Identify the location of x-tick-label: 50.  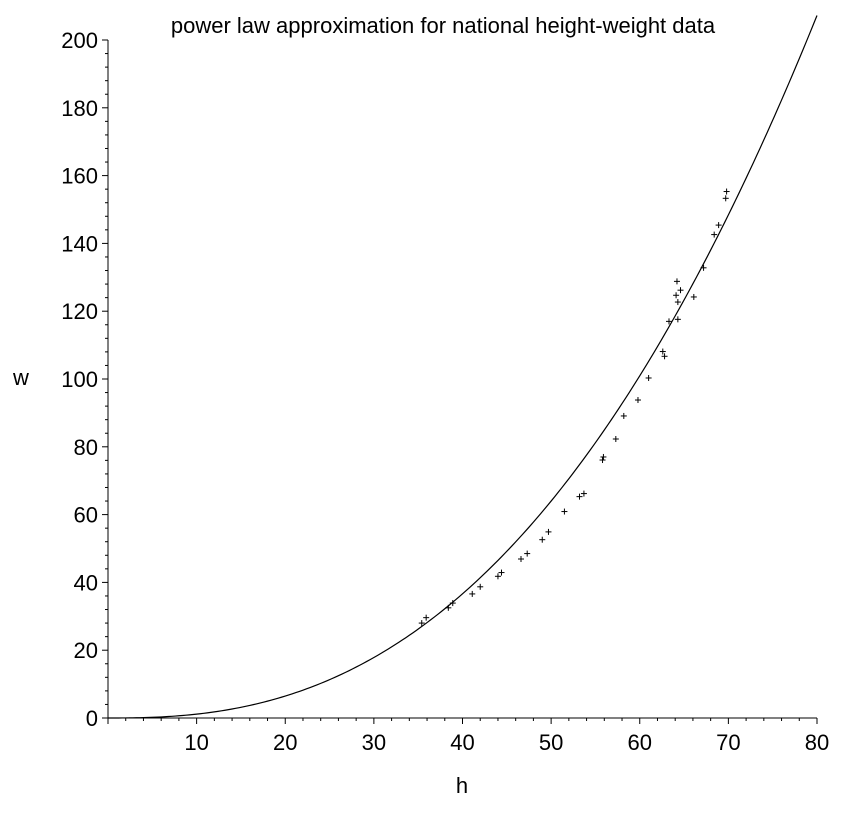
(551, 742).